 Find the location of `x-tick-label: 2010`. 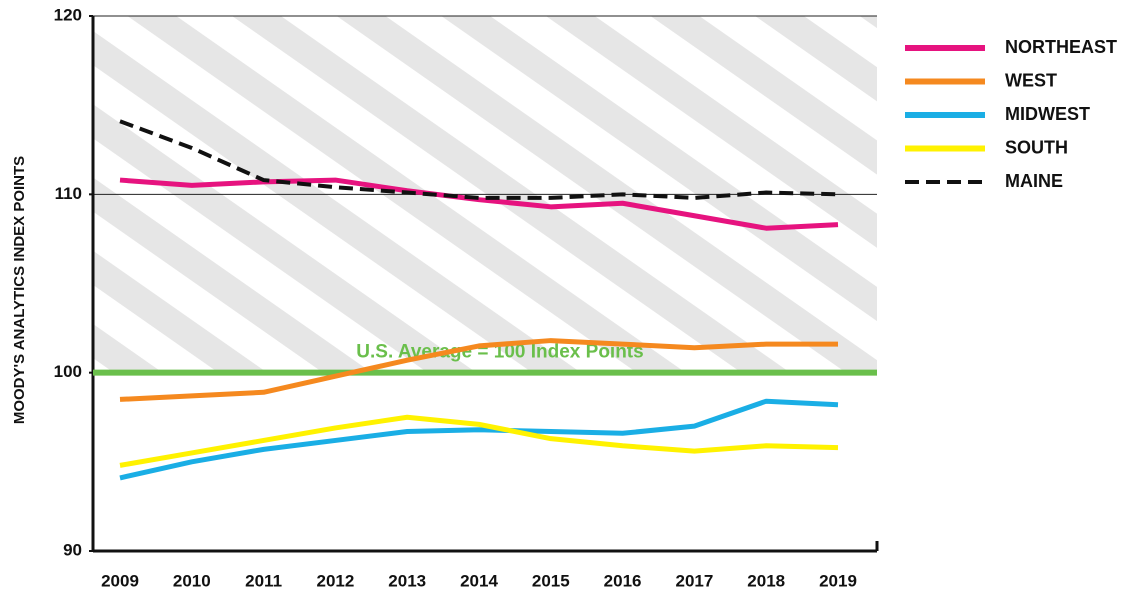

x-tick-label: 2010 is located at coordinates (192, 580).